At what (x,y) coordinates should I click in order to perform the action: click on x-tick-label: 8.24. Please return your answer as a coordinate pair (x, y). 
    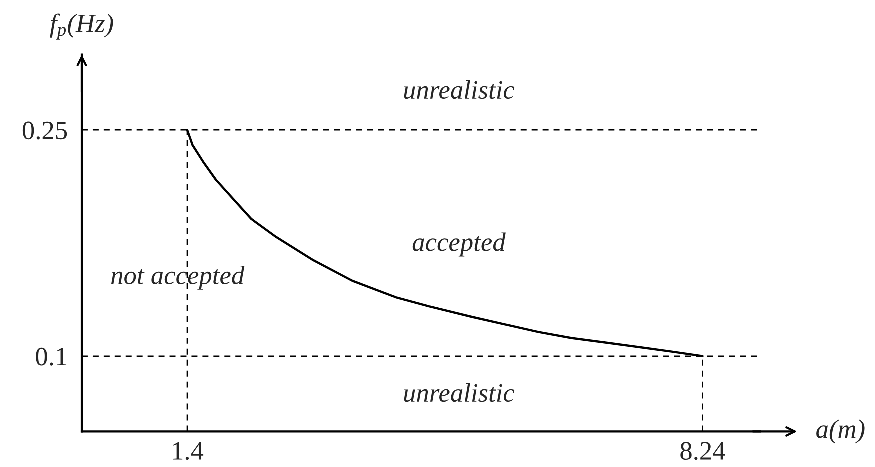
    Looking at the image, I should click on (703, 451).